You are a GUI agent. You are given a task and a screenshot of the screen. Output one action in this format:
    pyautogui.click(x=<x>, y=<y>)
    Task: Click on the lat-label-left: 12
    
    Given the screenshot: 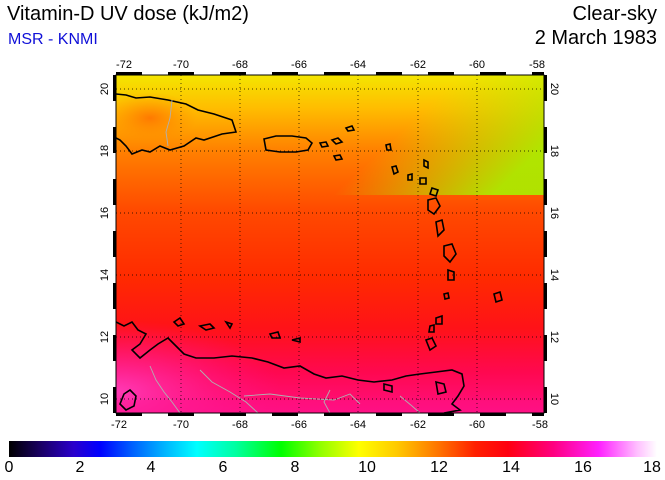 What is the action you would take?
    pyautogui.click(x=105, y=337)
    